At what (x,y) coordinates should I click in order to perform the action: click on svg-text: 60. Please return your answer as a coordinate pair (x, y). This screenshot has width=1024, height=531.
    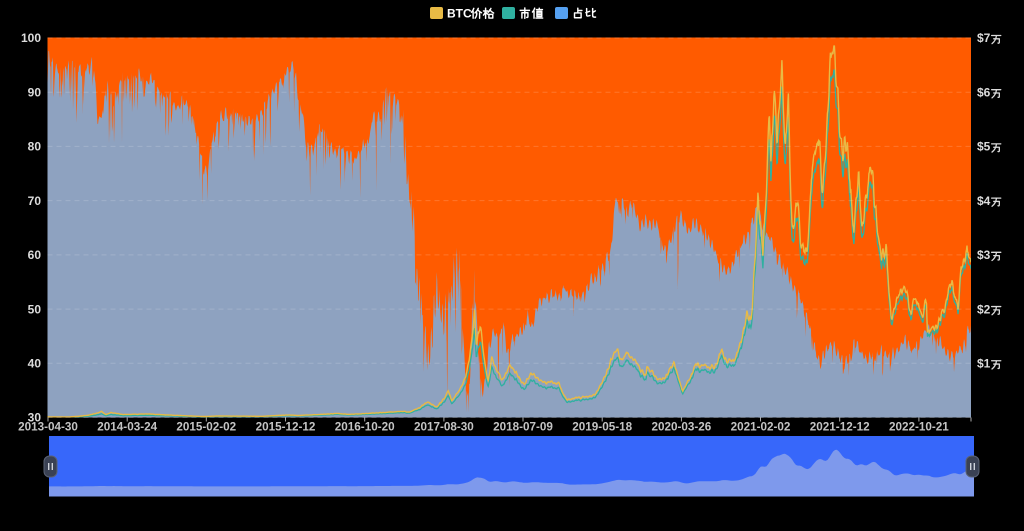
    Looking at the image, I should click on (35, 255).